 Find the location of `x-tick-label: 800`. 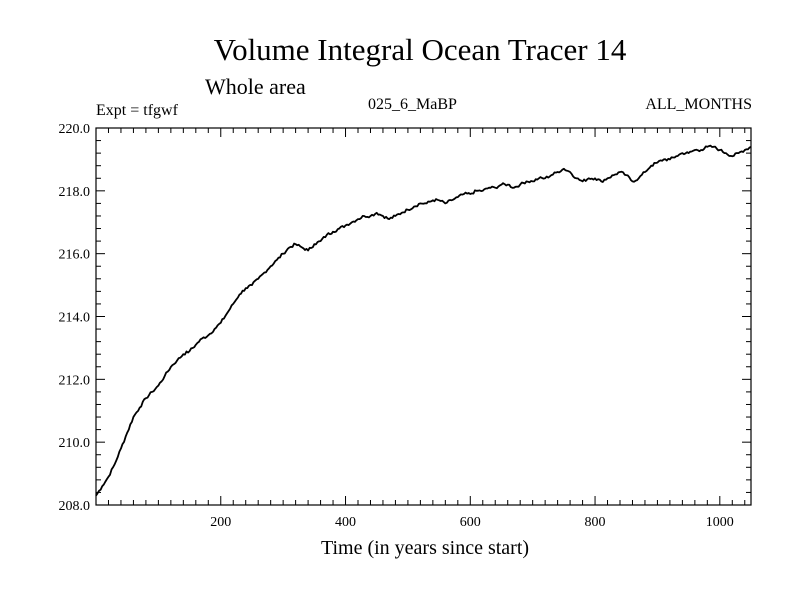

x-tick-label: 800 is located at coordinates (595, 522).